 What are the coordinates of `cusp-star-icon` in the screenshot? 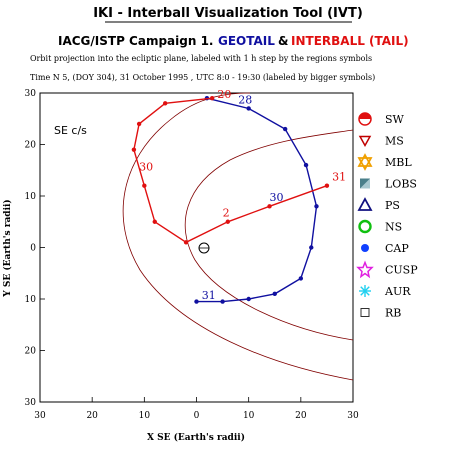 It's located at (365, 269).